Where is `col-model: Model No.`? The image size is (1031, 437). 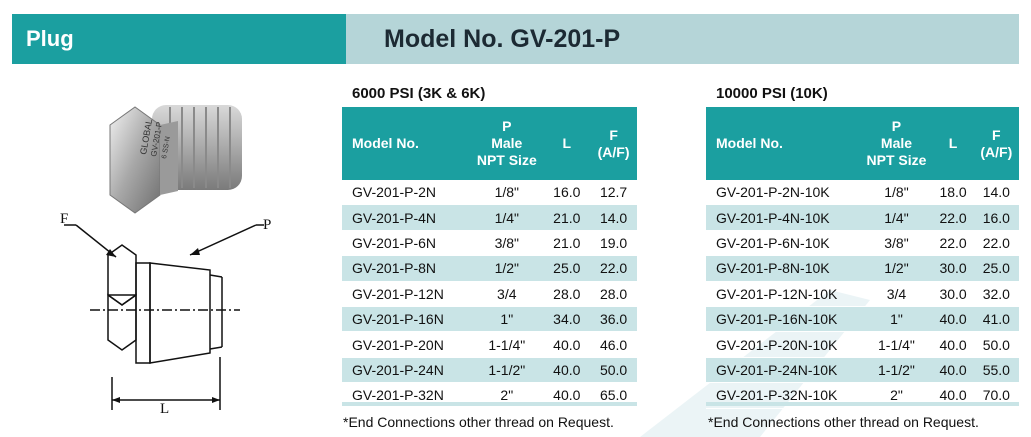
col-model: Model No. is located at coordinates (406, 143).